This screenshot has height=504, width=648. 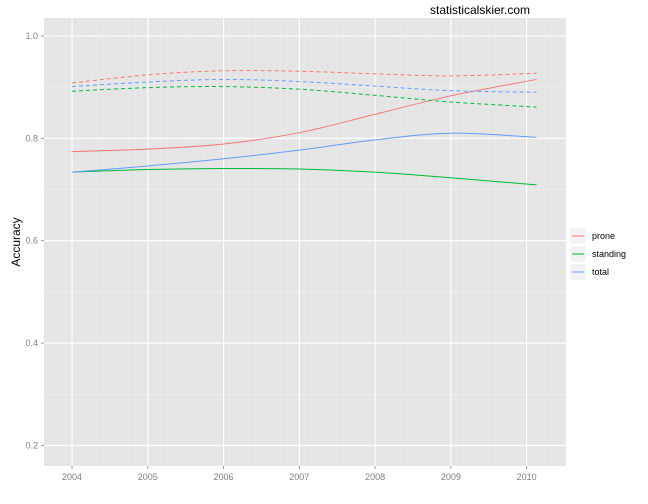 I want to click on legend-label-prone: prone, so click(x=603, y=236).